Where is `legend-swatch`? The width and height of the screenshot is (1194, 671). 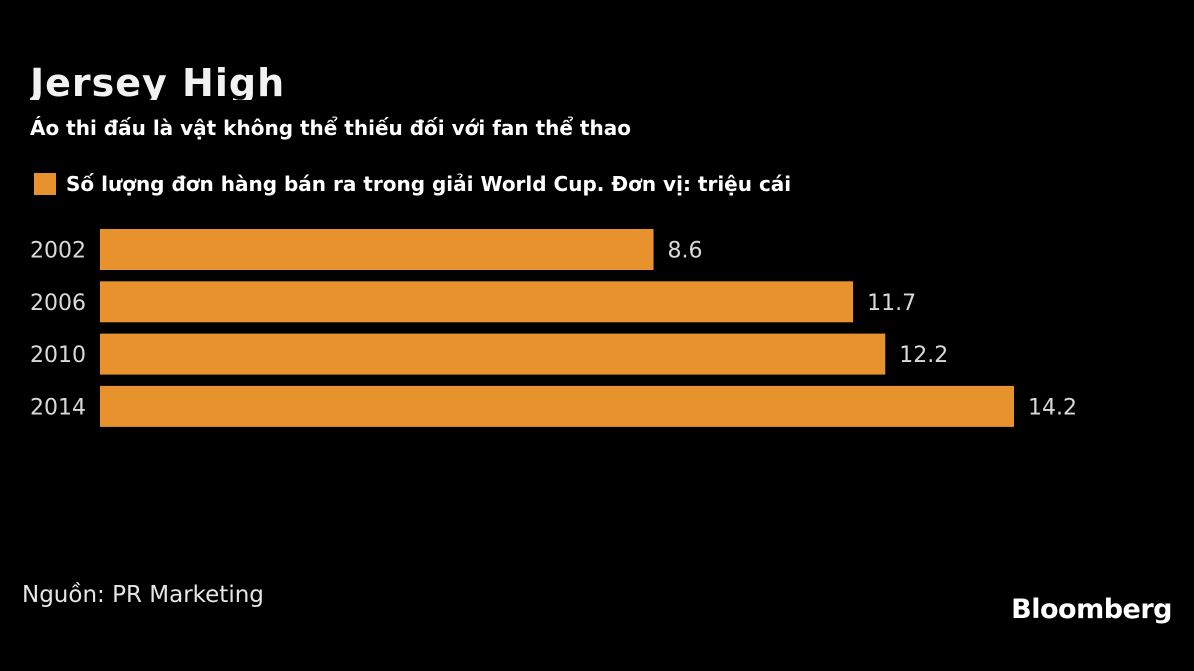 legend-swatch is located at coordinates (45, 184).